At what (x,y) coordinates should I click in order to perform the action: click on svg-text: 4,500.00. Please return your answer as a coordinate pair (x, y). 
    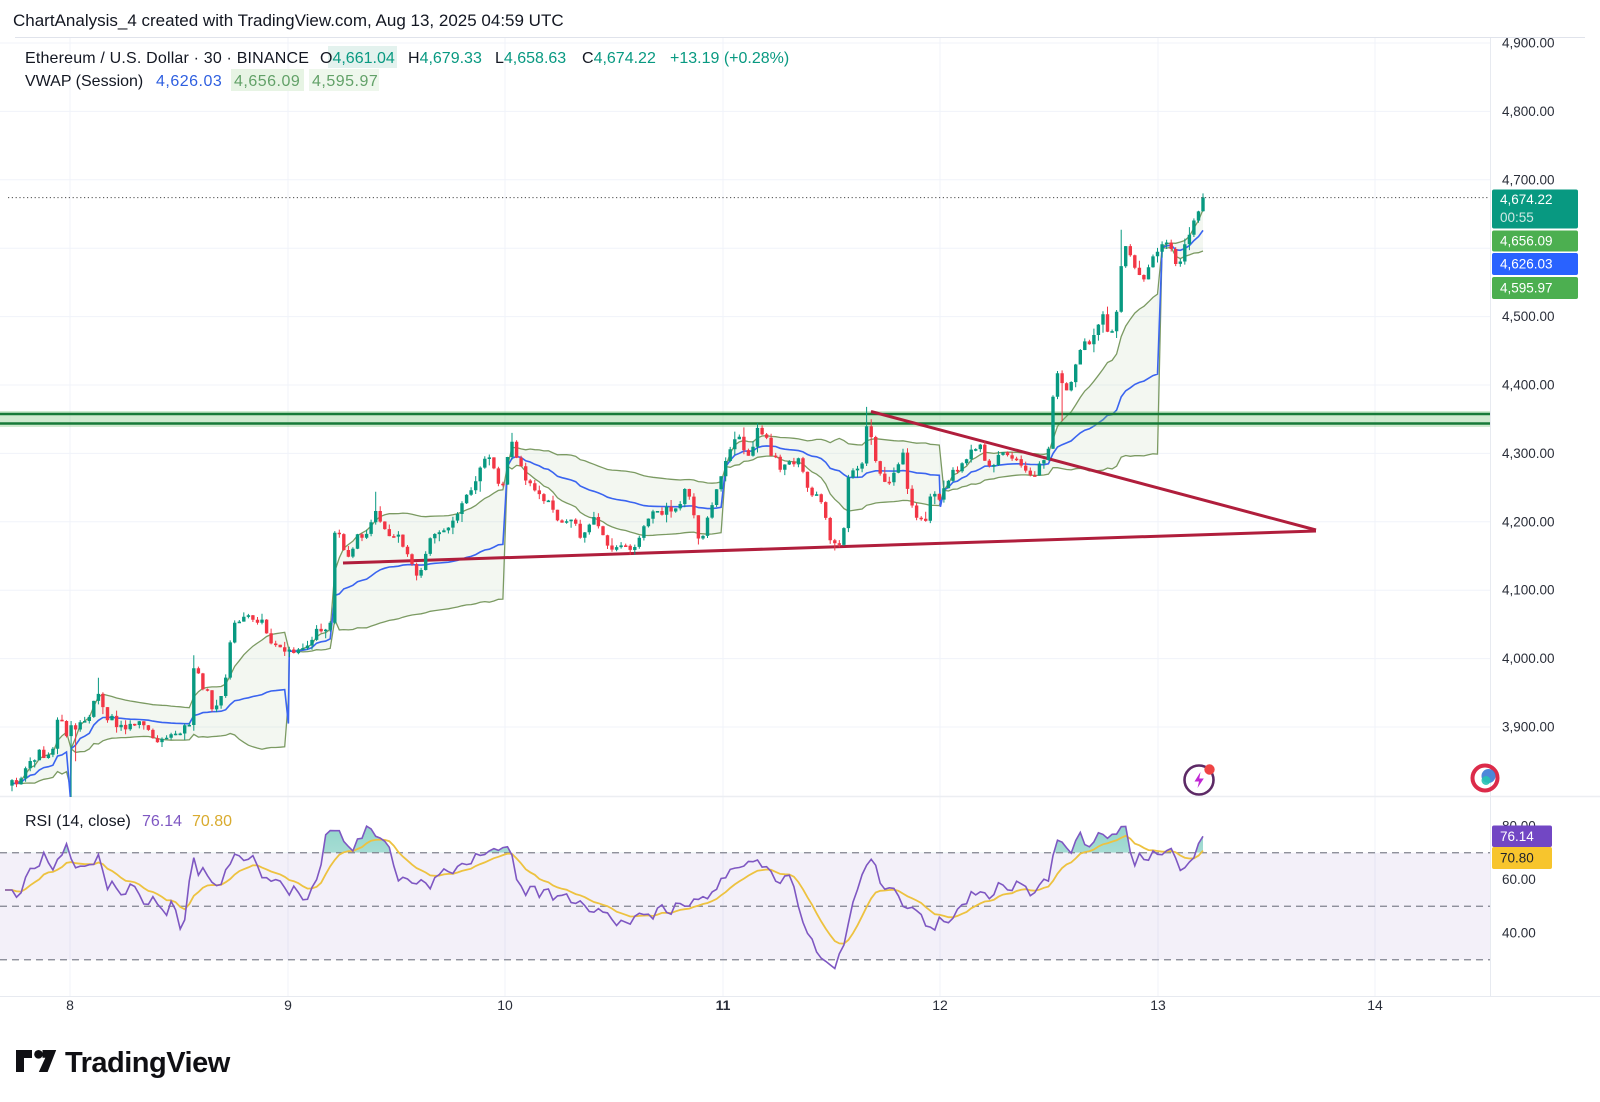
    Looking at the image, I should click on (1528, 316).